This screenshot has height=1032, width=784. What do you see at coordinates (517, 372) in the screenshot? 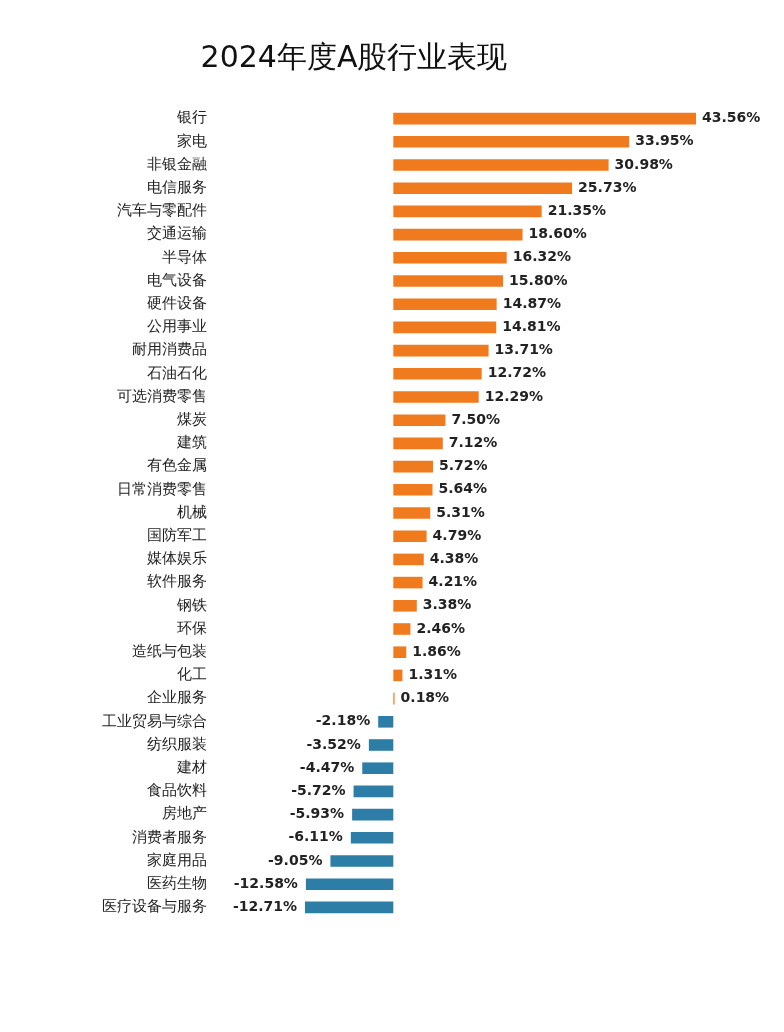
I see `data-label: 12.72%` at bounding box center [517, 372].